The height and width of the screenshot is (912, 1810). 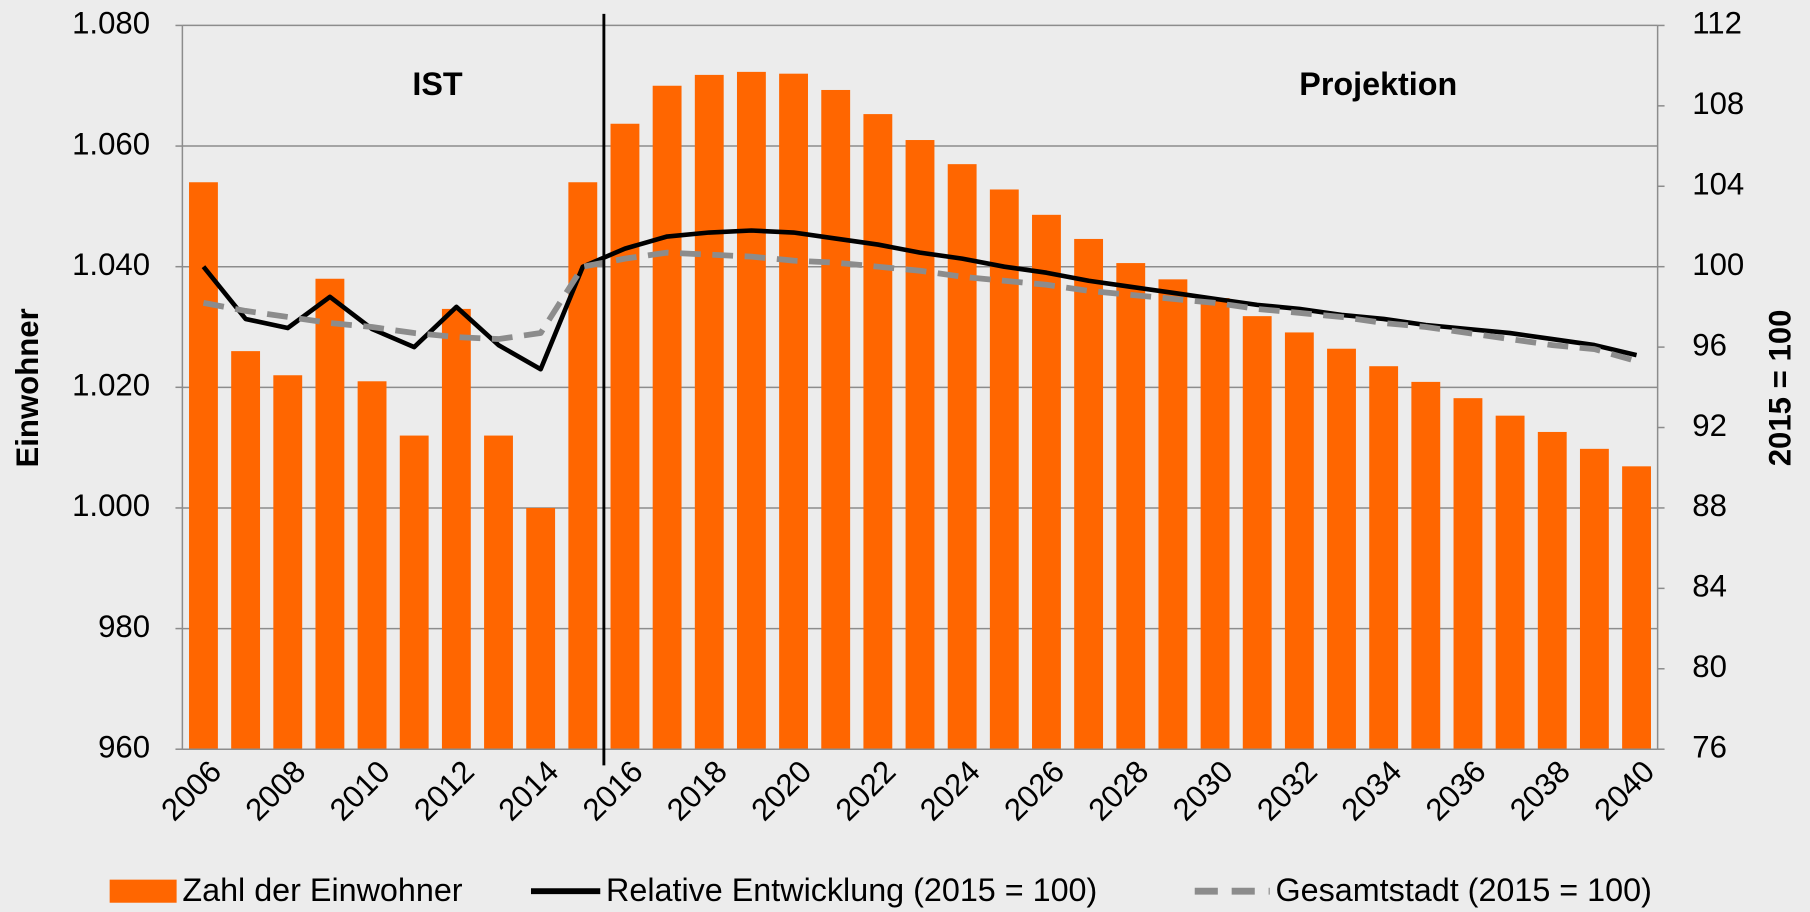 I want to click on x-tick-label: 2036, so click(x=1456, y=791).